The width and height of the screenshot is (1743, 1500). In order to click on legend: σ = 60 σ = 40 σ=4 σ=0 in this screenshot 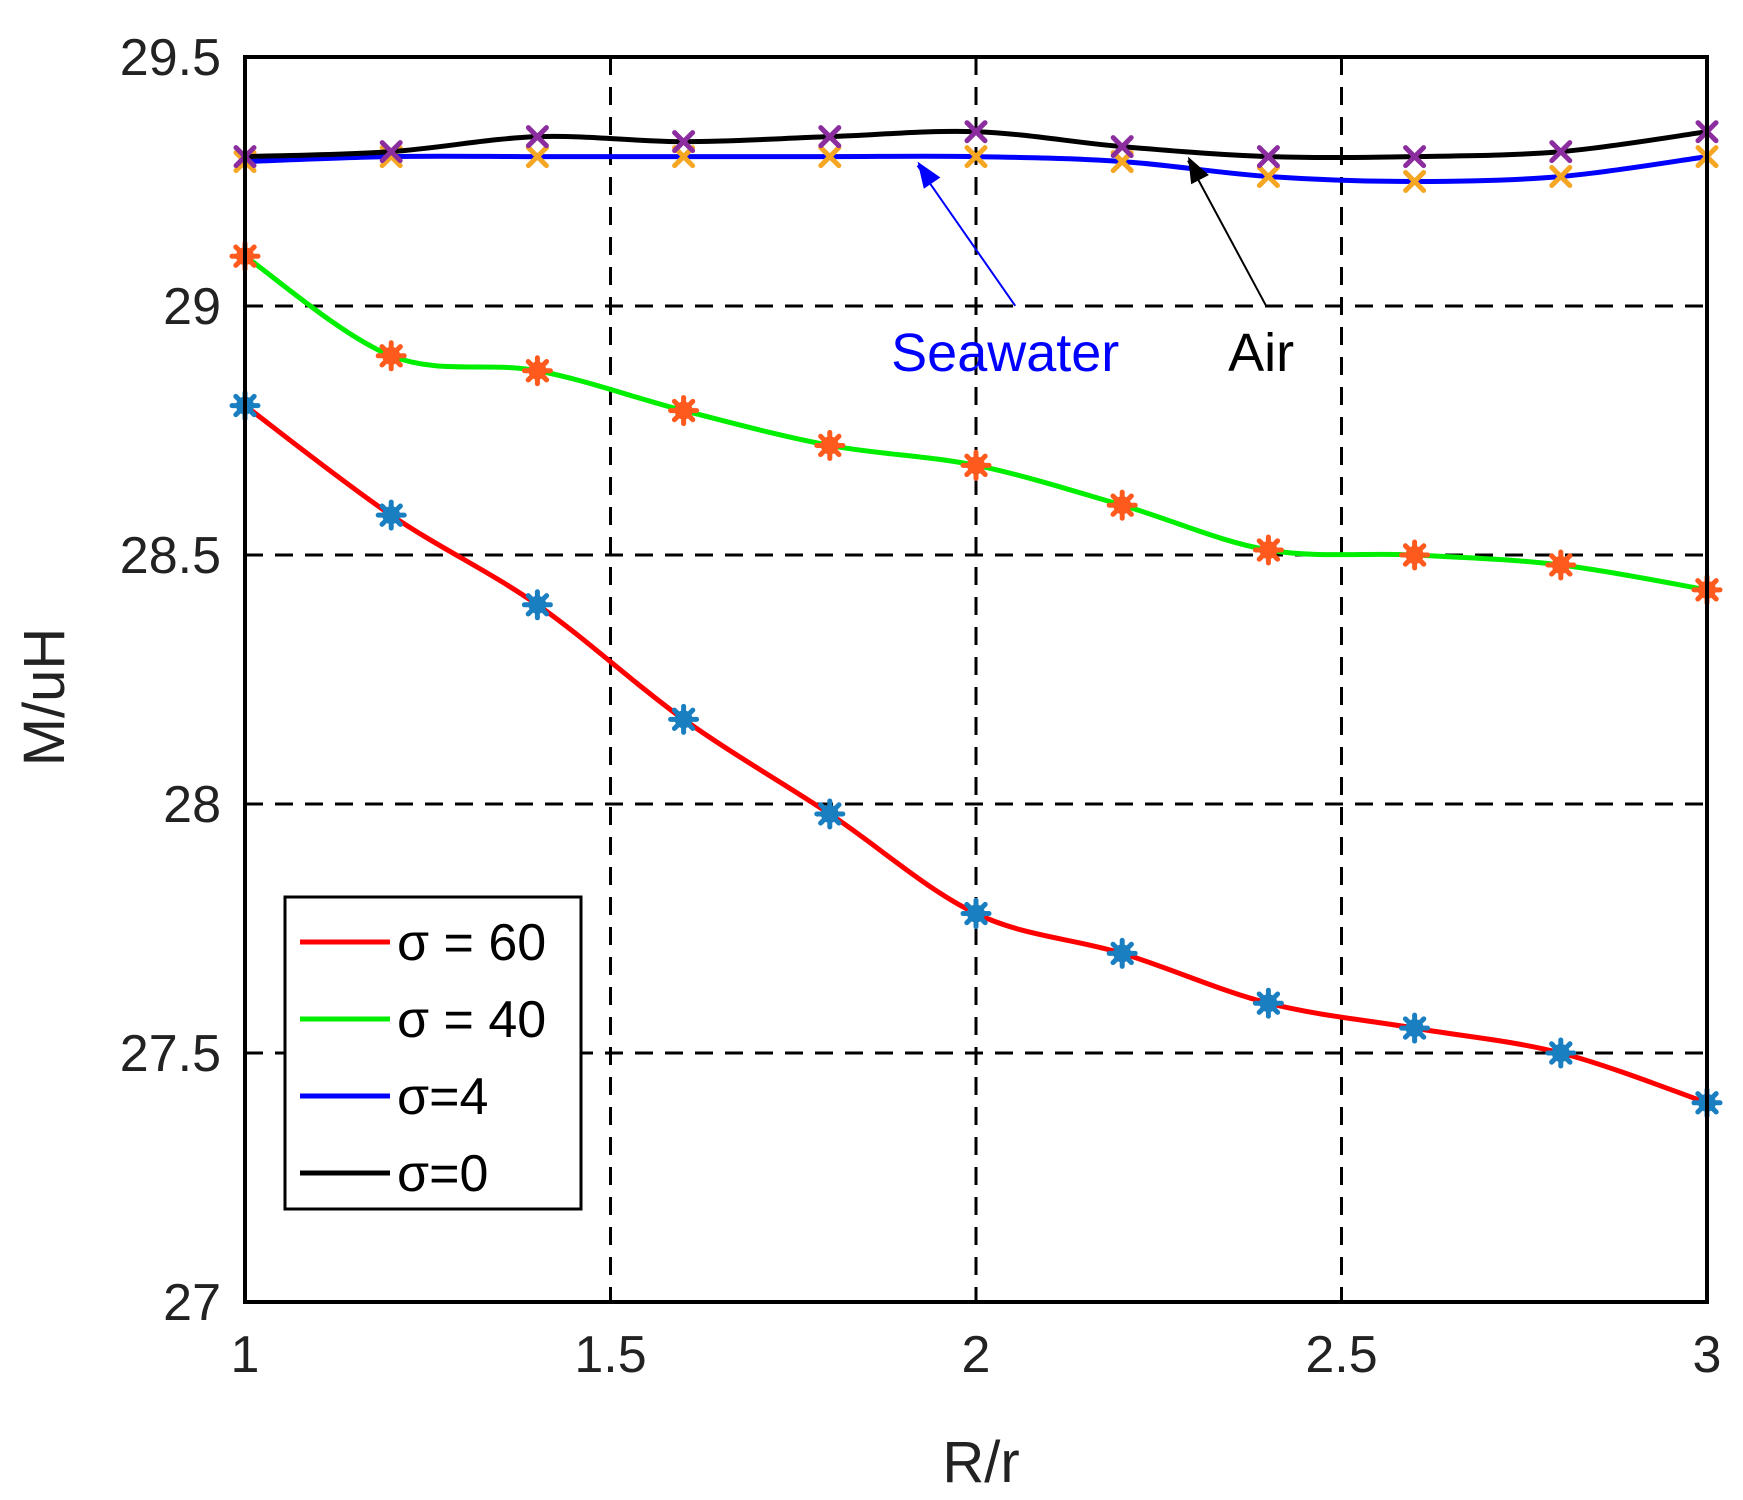, I will do `click(433, 1053)`.